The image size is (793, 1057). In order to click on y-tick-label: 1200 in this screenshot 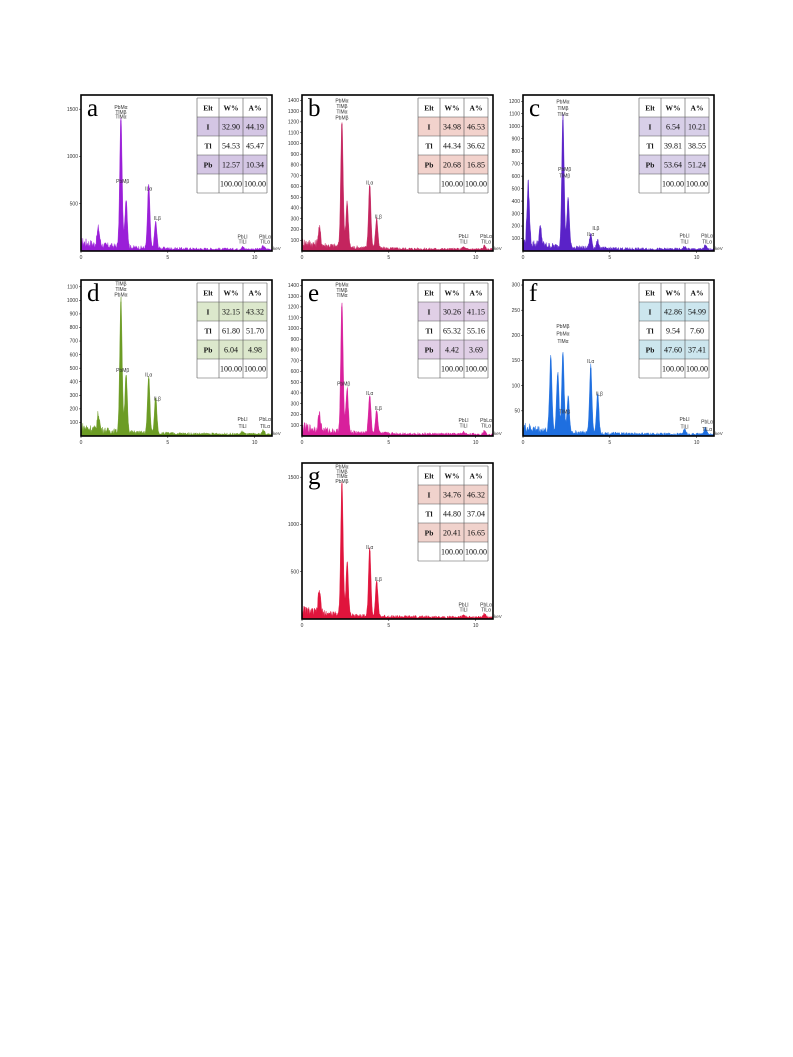, I will do `click(293, 308)`.